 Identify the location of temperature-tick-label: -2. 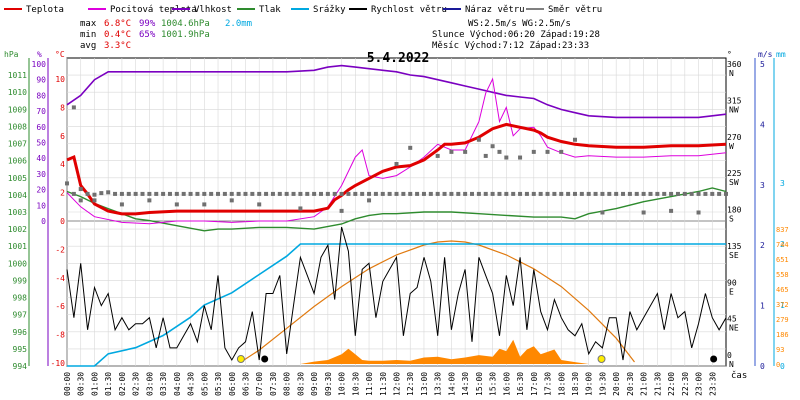
(60, 249).